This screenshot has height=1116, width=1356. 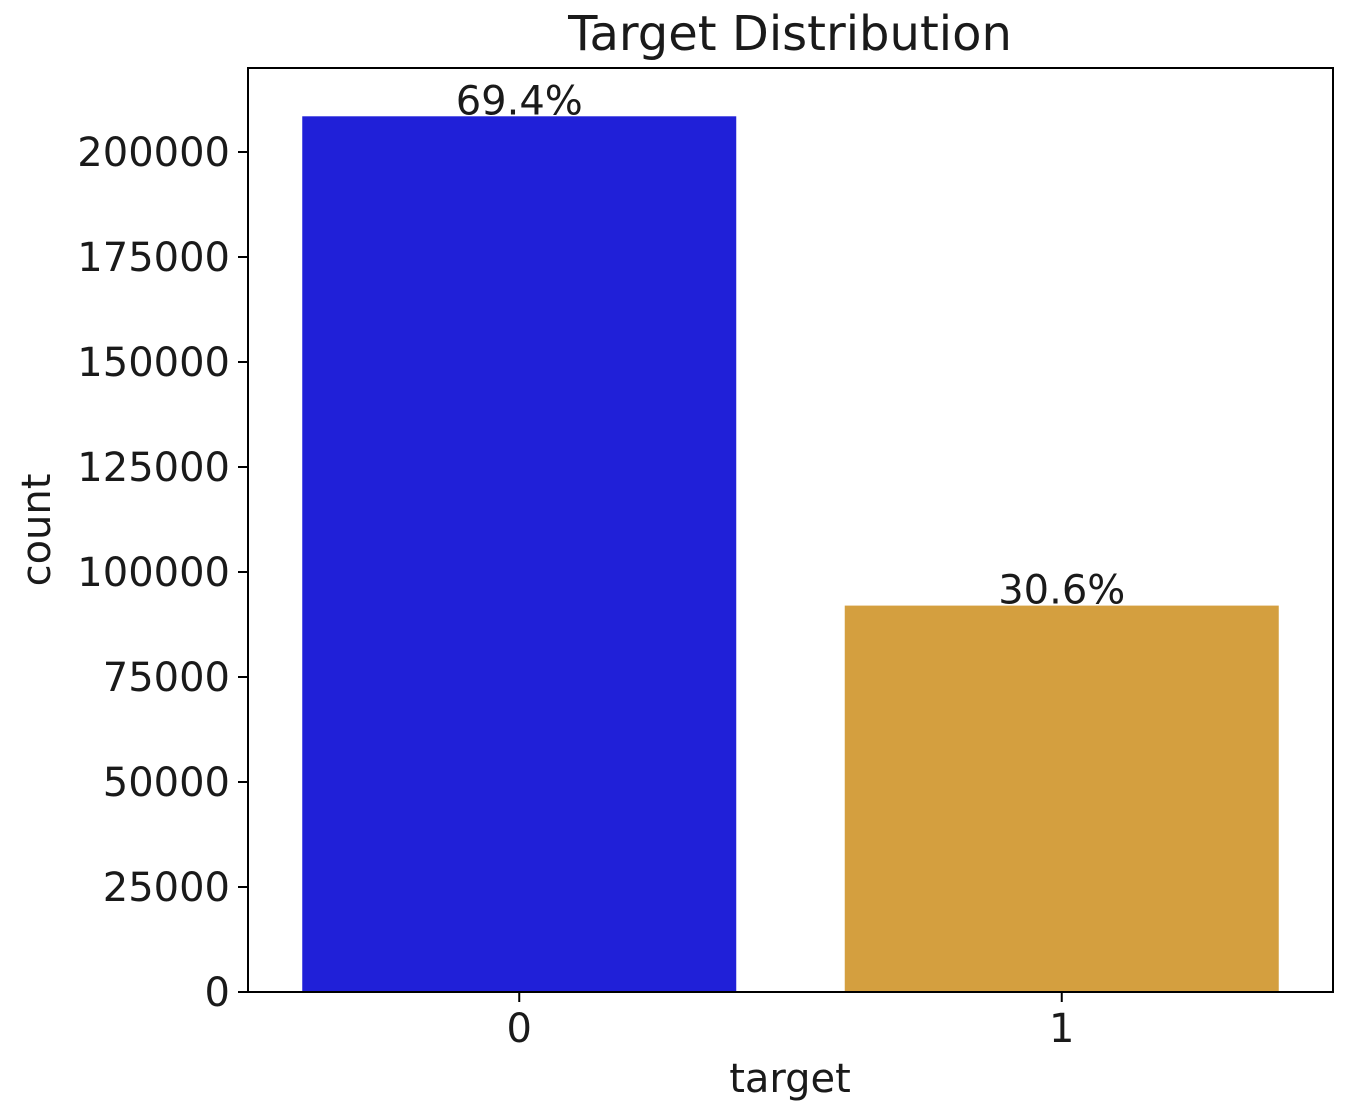 I want to click on data-label-0: 69.4%, so click(x=519, y=101).